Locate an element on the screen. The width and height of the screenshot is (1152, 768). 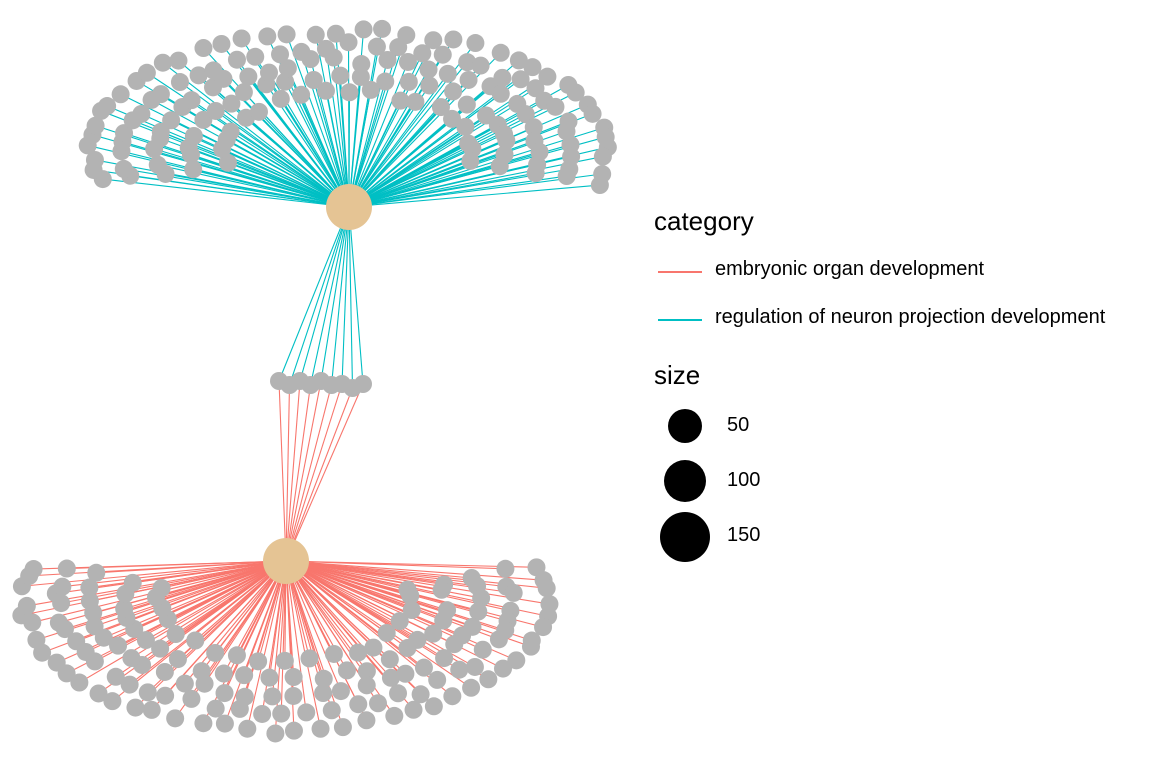
size-label-50: 50 is located at coordinates (738, 425).